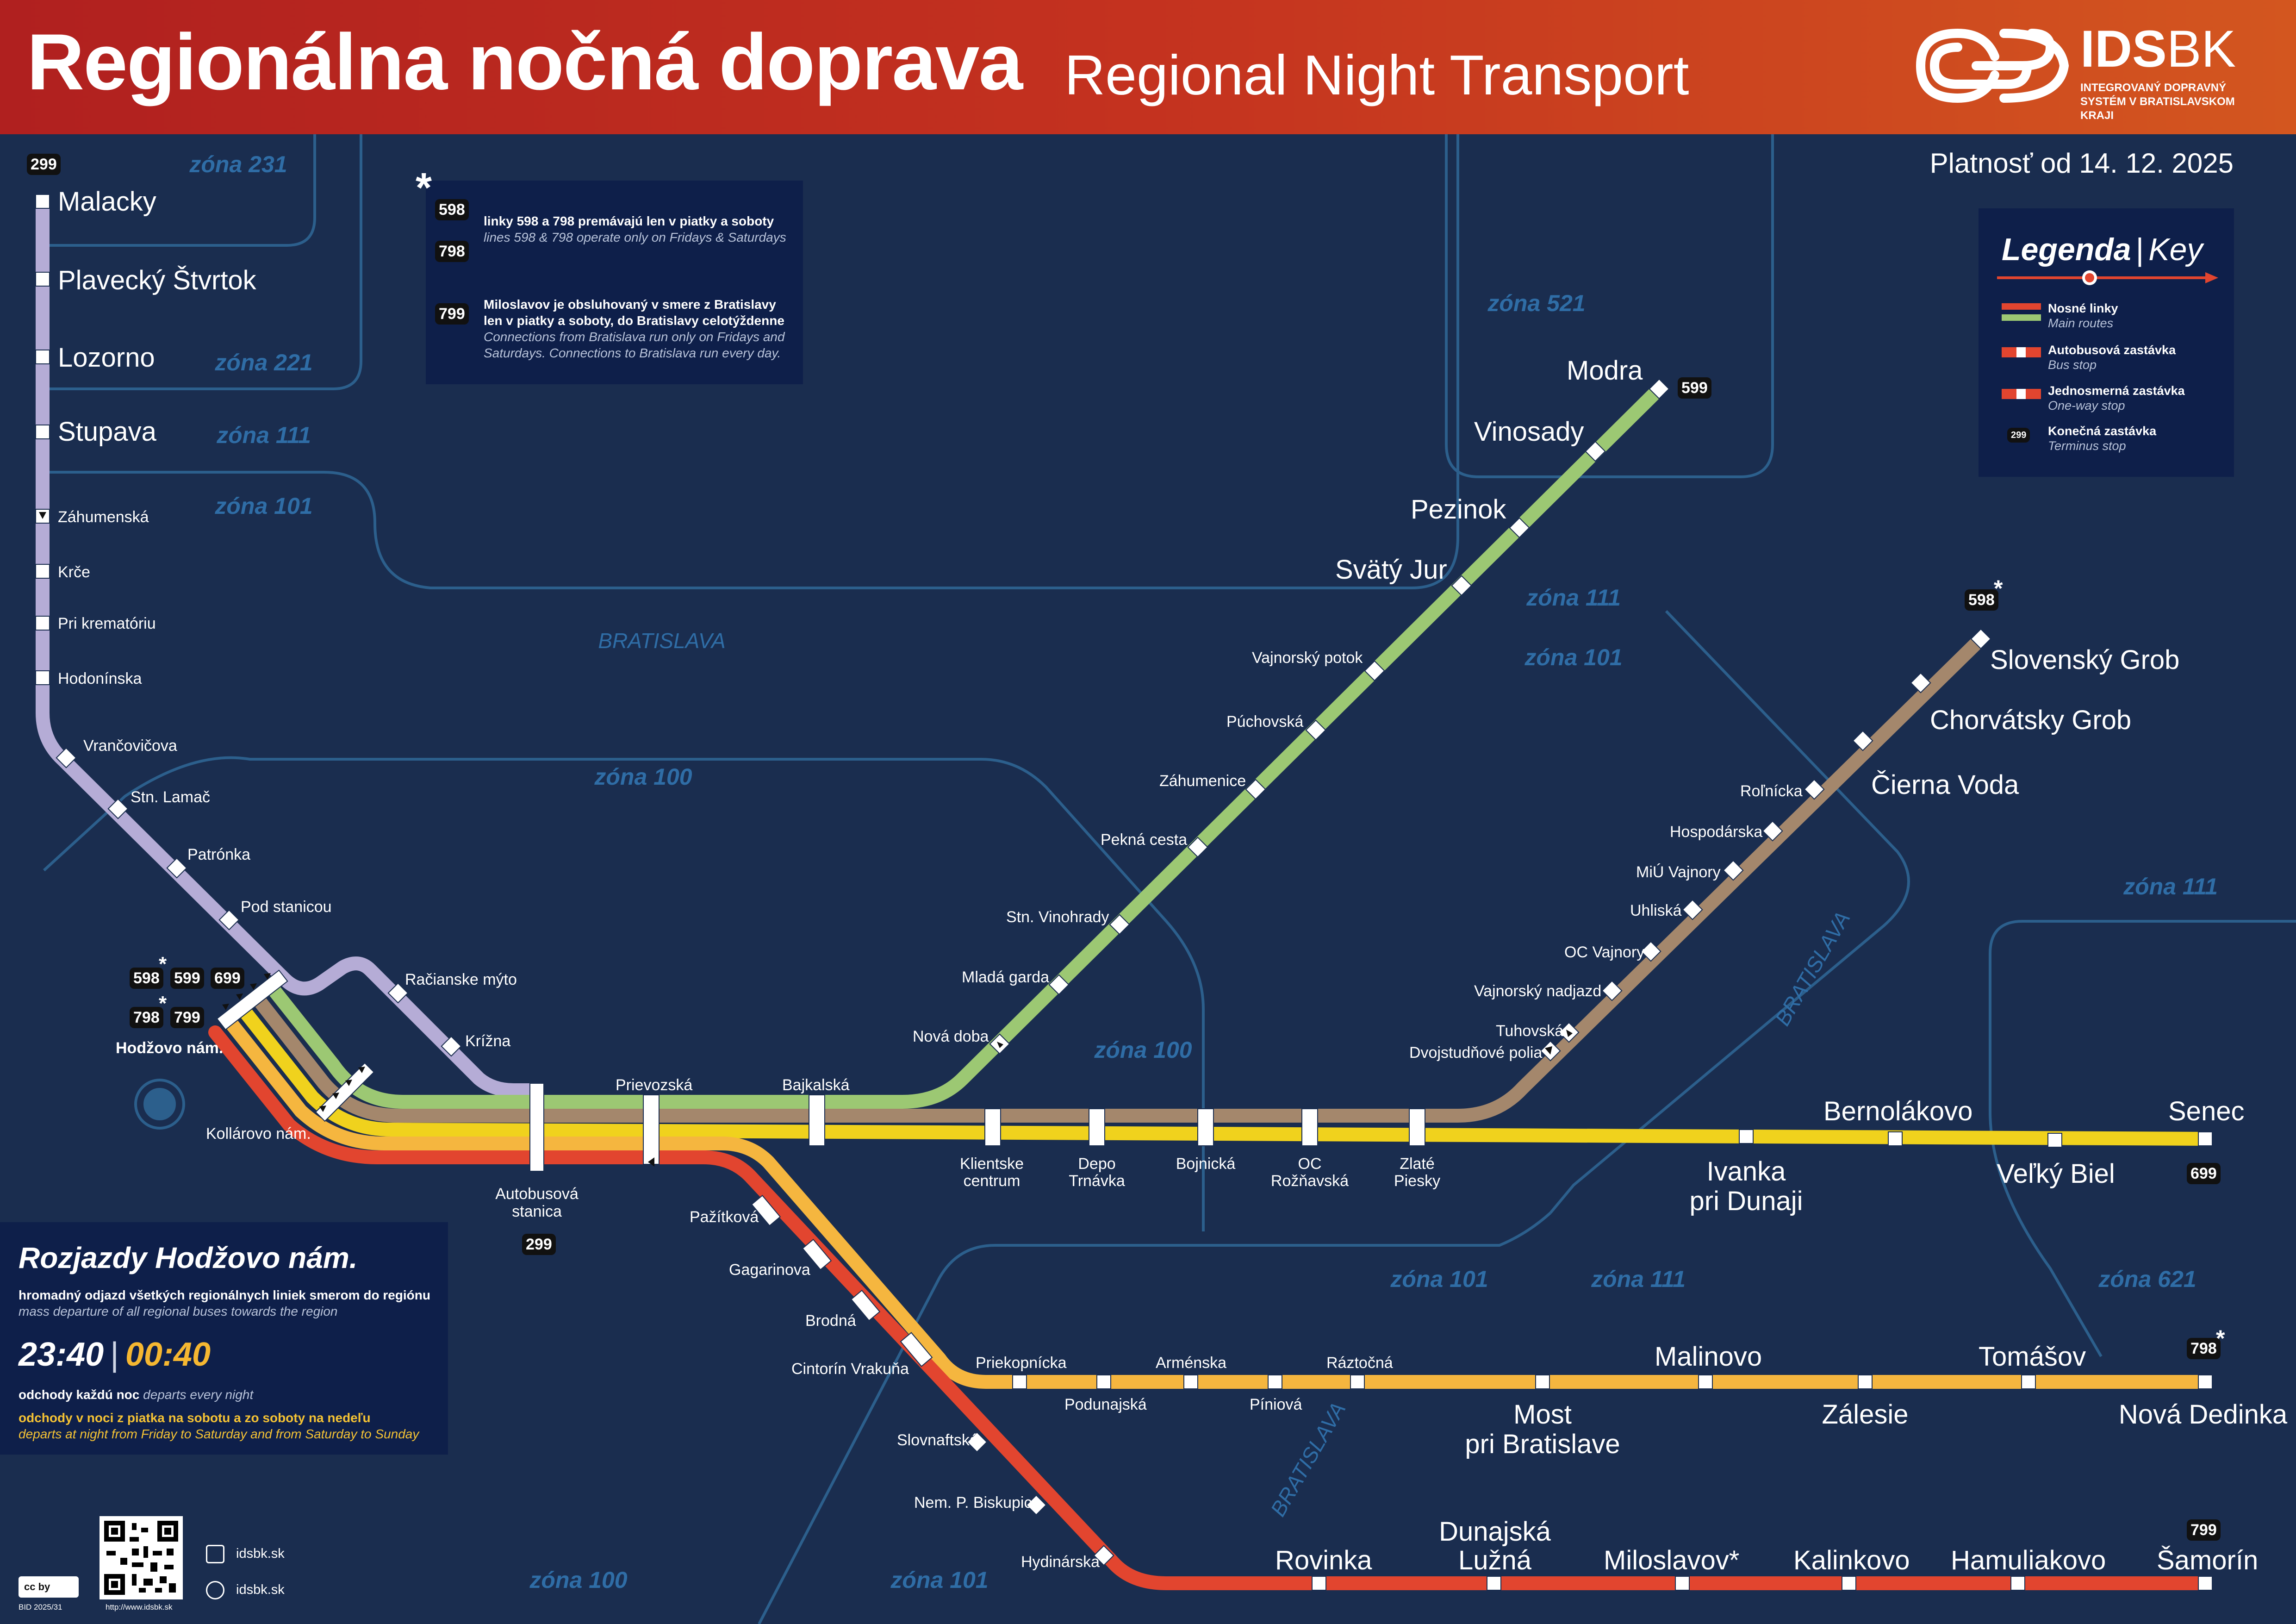 The height and width of the screenshot is (1624, 2296). What do you see at coordinates (227, 979) in the screenshot?
I see `hodzovo-badge-699: 699` at bounding box center [227, 979].